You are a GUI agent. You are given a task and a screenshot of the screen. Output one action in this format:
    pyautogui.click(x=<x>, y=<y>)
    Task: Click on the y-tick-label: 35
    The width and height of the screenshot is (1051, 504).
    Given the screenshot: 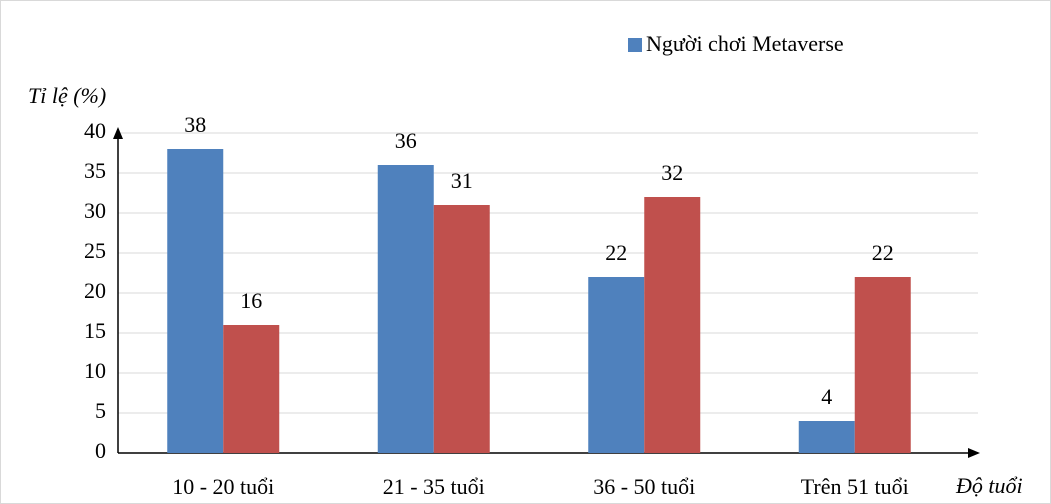 What is the action you would take?
    pyautogui.click(x=95, y=170)
    